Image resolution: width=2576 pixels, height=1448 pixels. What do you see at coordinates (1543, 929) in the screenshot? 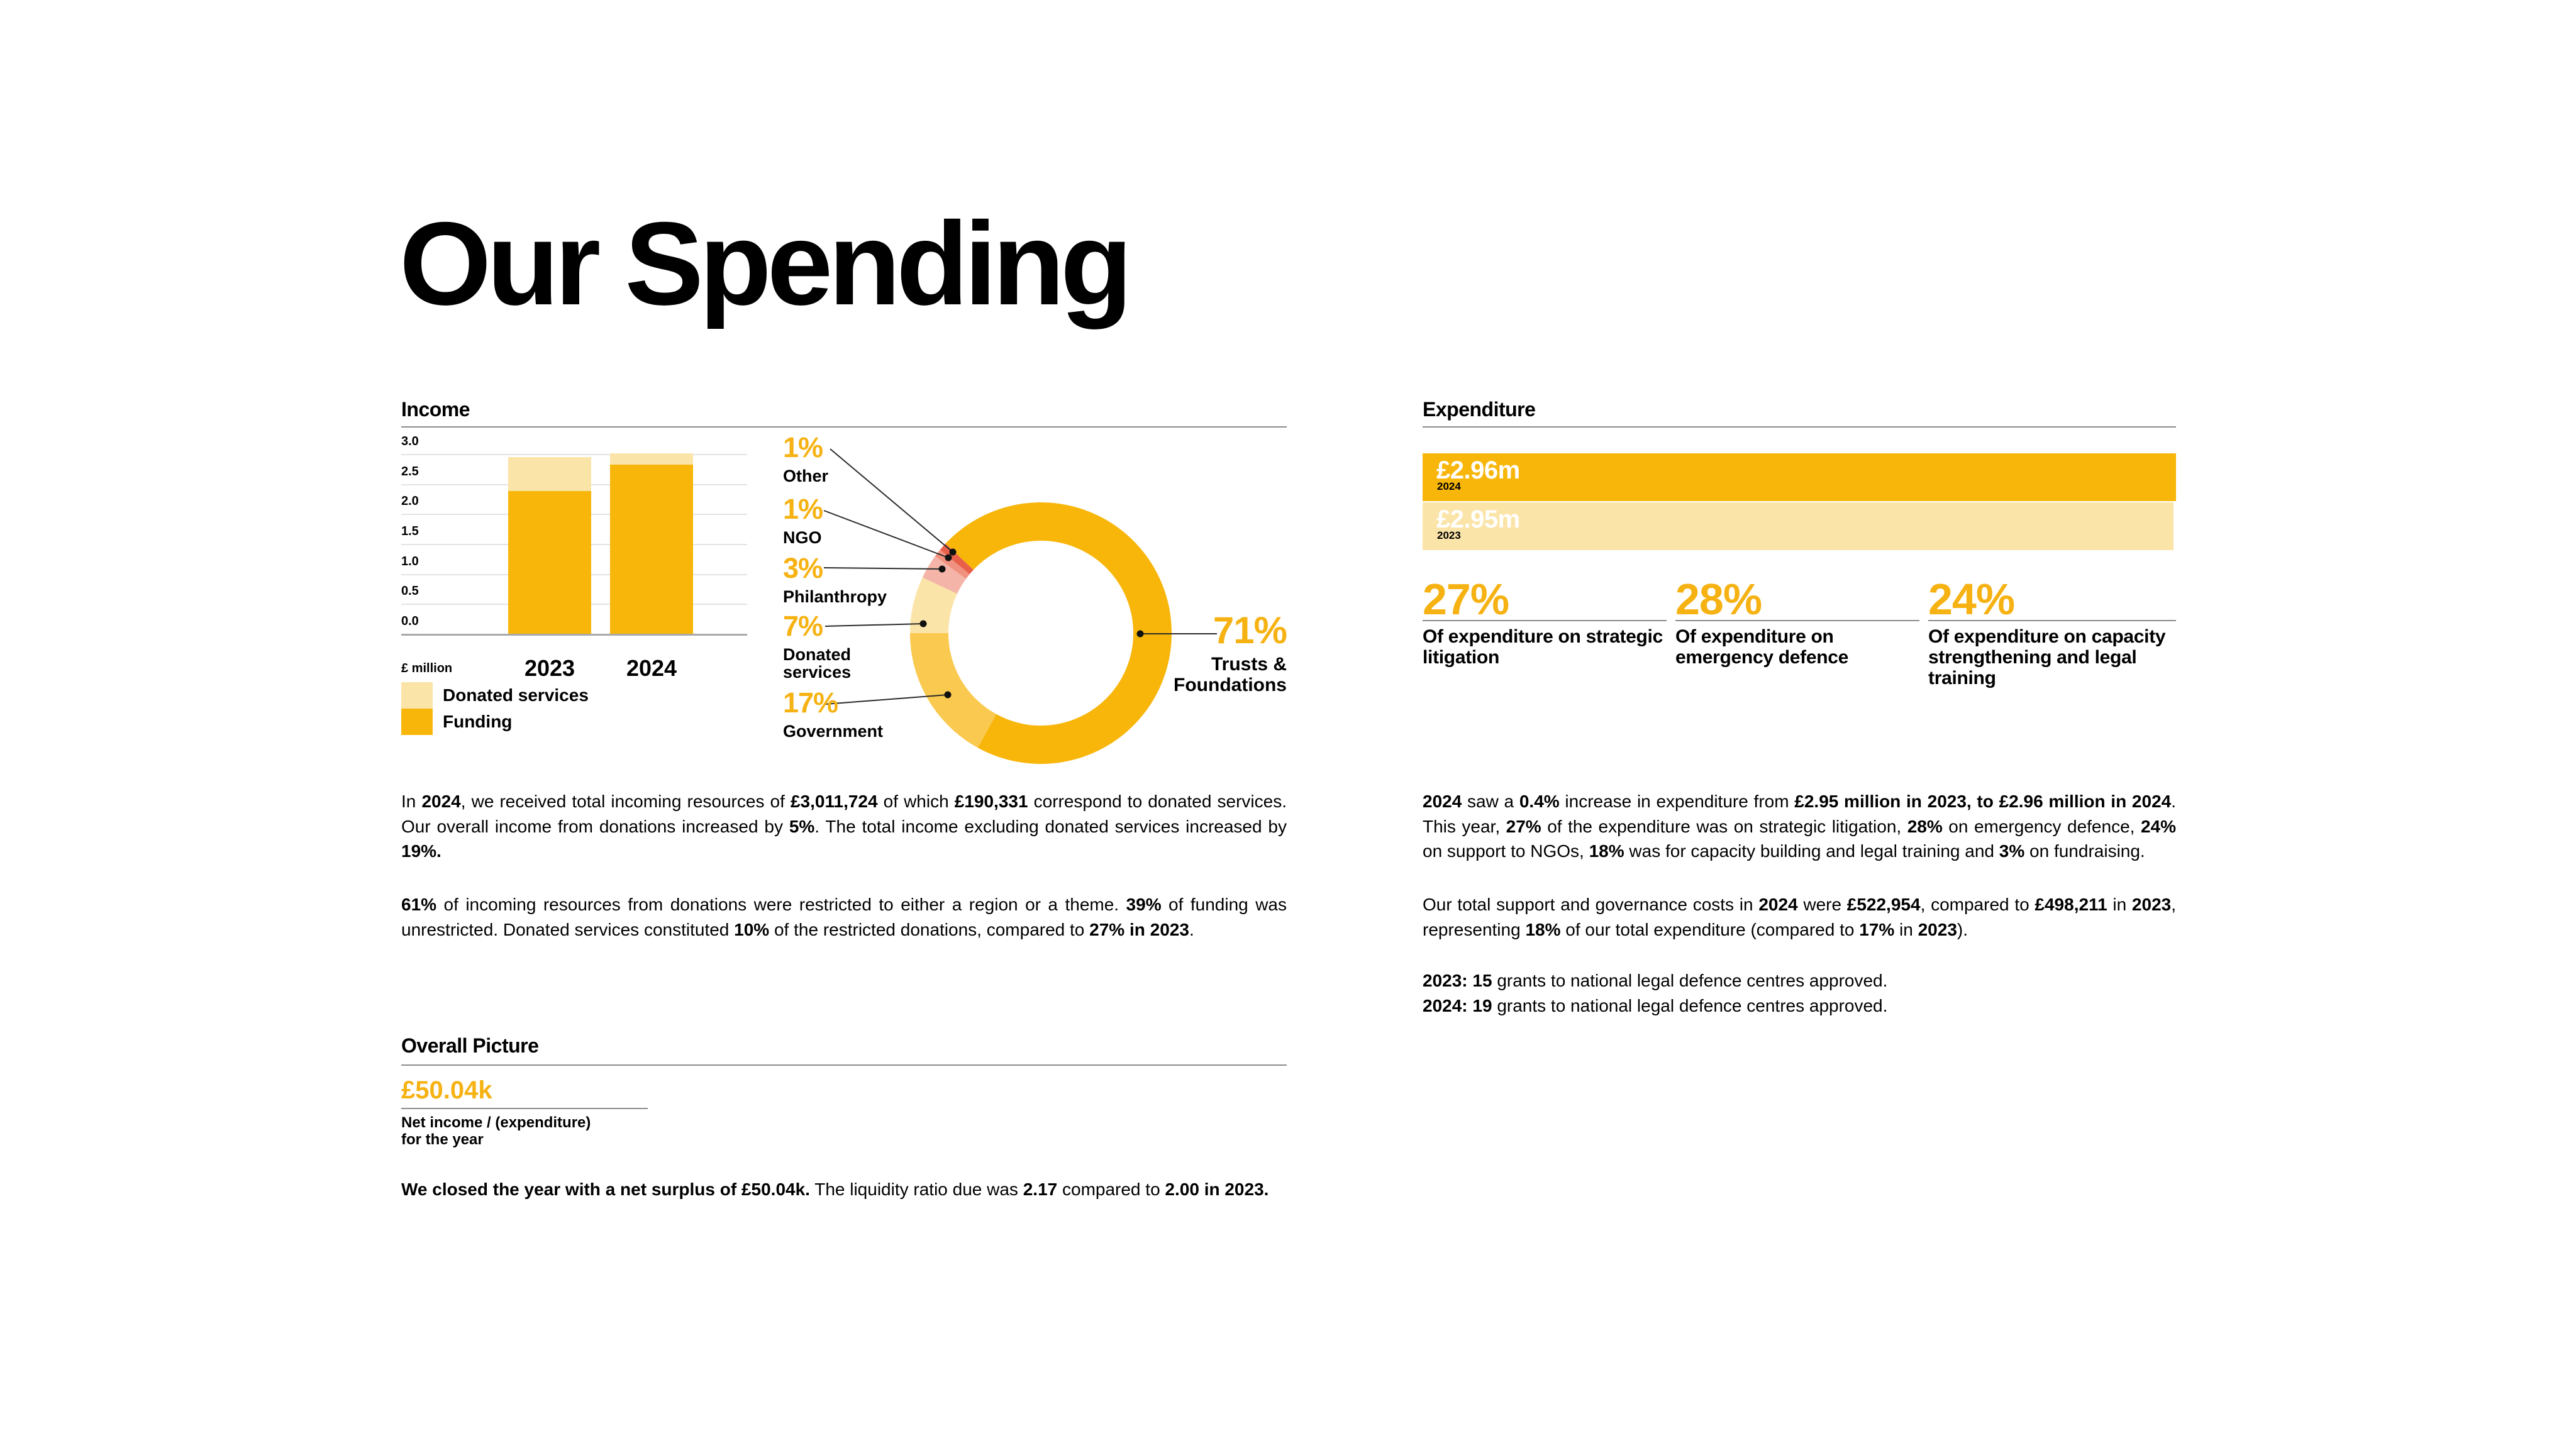
I see `text-run-bold: 18%` at bounding box center [1543, 929].